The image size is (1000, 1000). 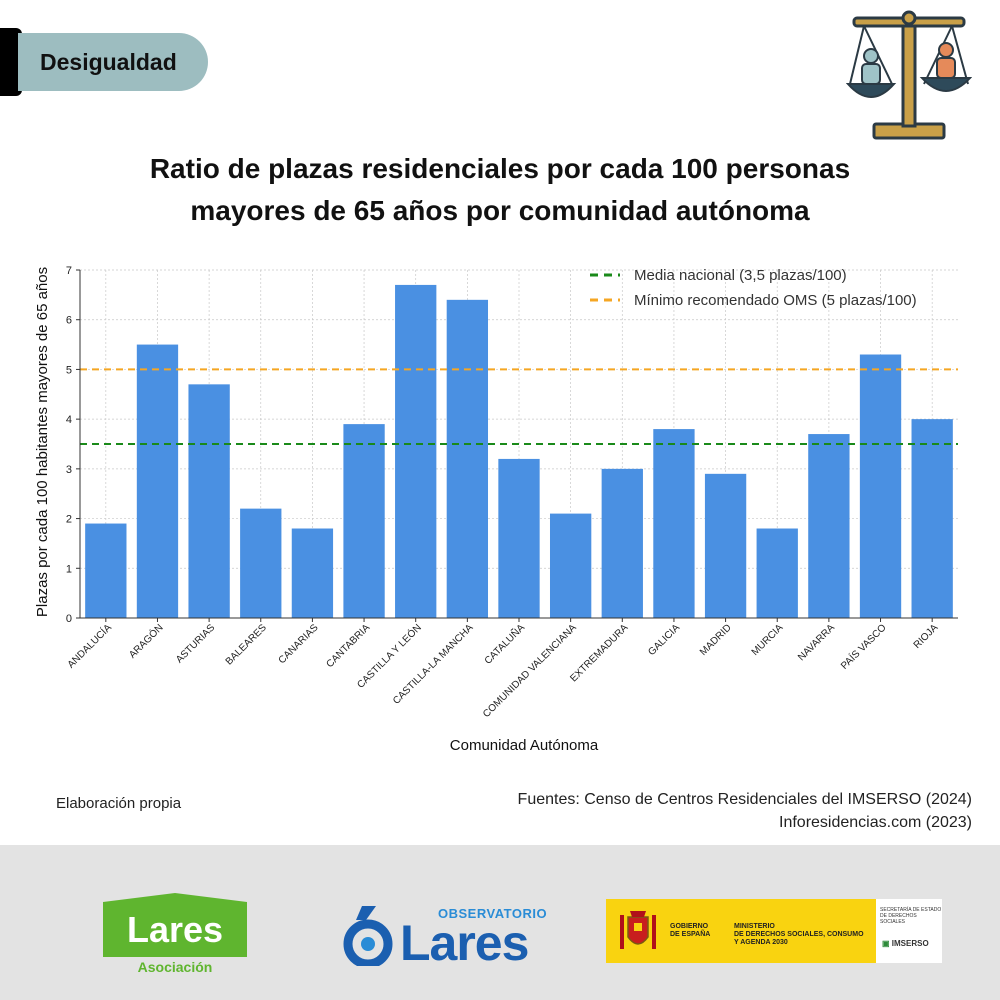 What do you see at coordinates (768, 640) in the screenshot?
I see `x-tick-label: MURCIA` at bounding box center [768, 640].